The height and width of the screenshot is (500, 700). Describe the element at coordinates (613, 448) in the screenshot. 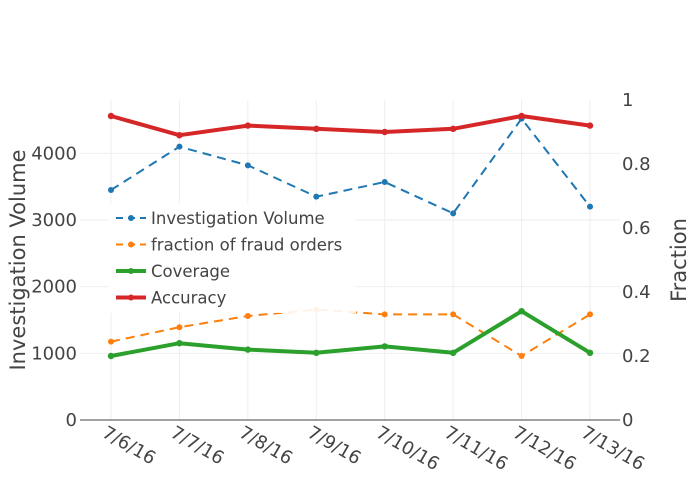

I see `x-tick-label: 7/13/16` at that location.